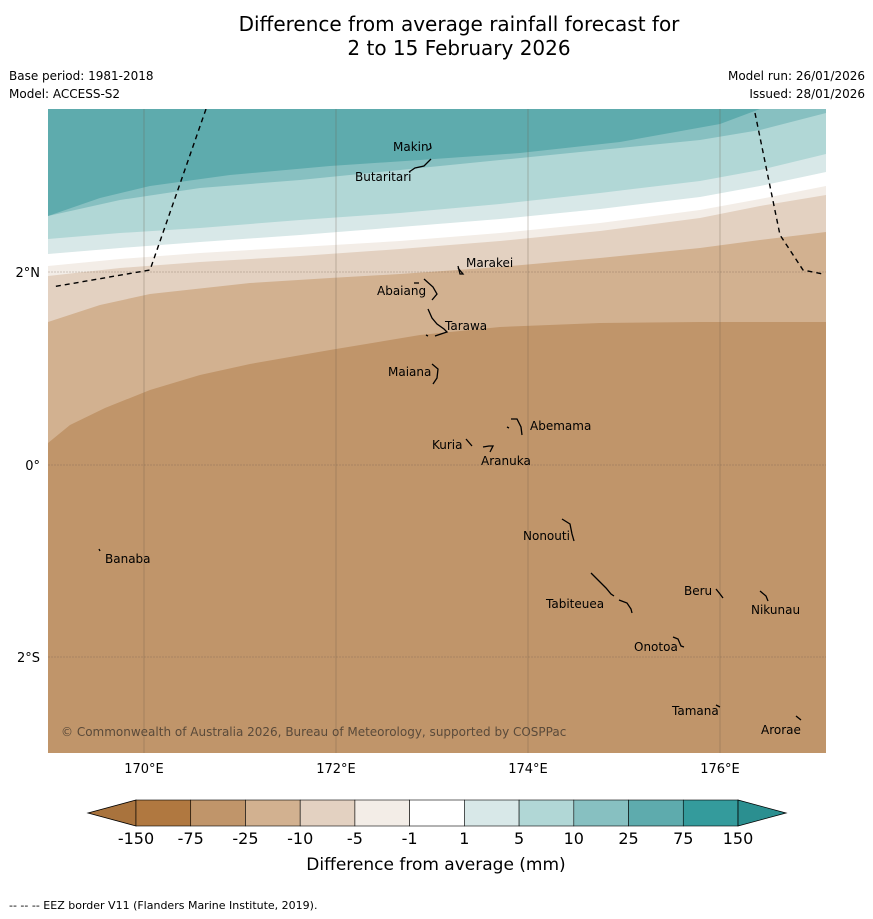 Image resolution: width=873 pixels, height=919 pixels. What do you see at coordinates (383, 177) in the screenshot?
I see `place-label-butaritari: Butaritari` at bounding box center [383, 177].